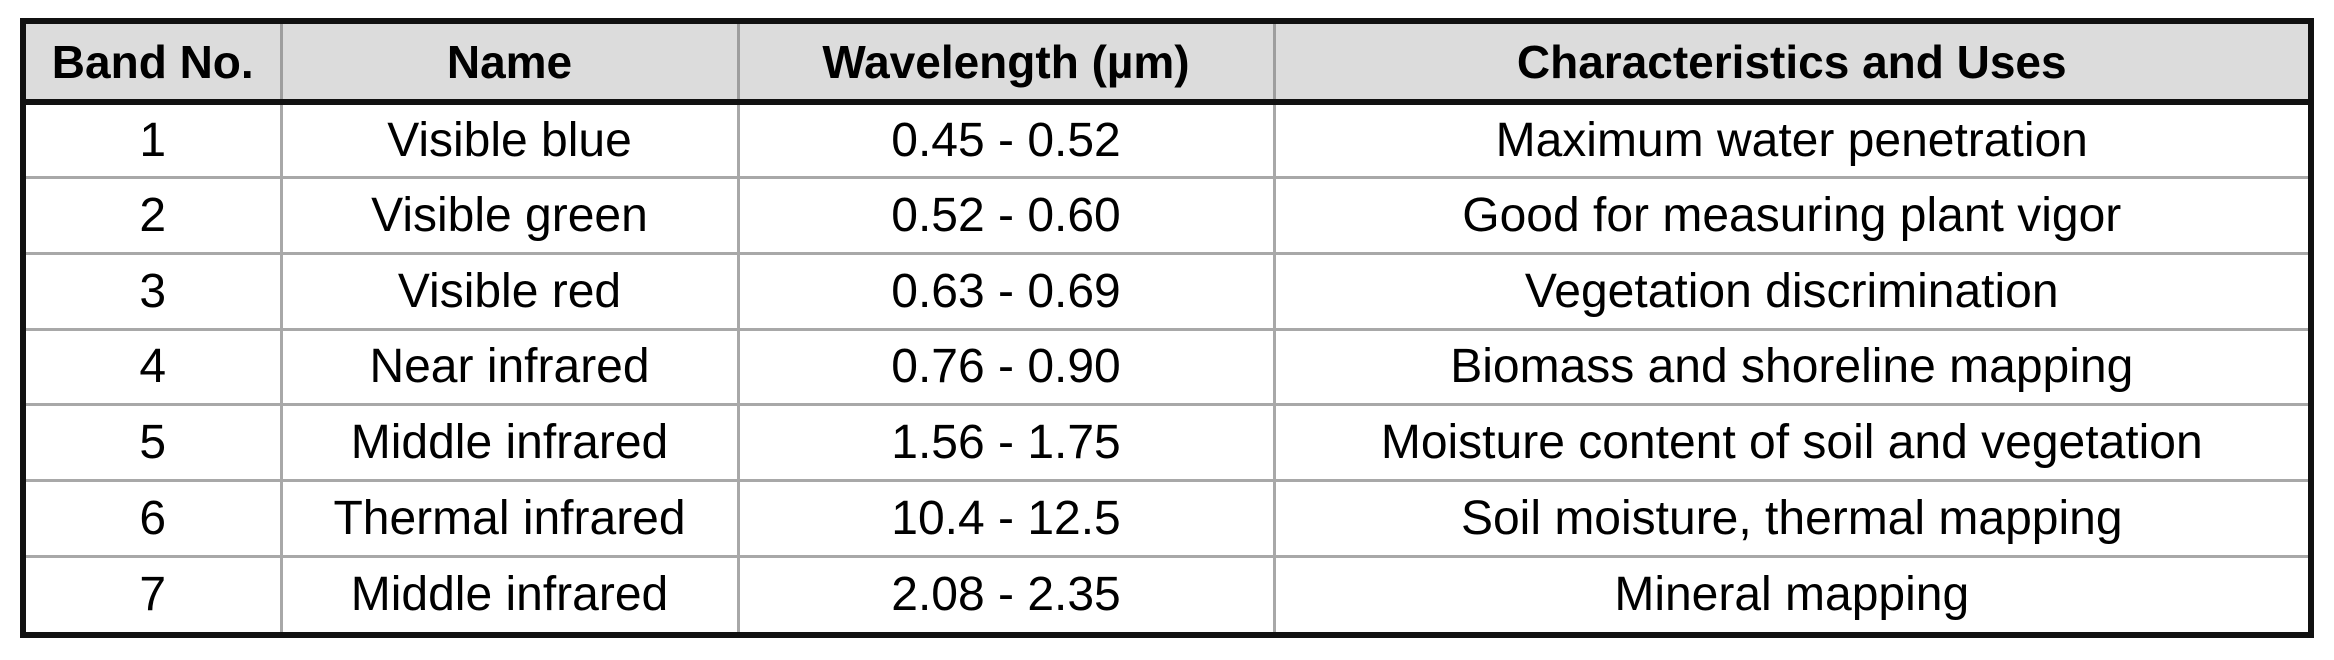 This screenshot has width=2334, height=660. What do you see at coordinates (1005, 366) in the screenshot?
I see `wavelength-cell: 0.76 - 0.90` at bounding box center [1005, 366].